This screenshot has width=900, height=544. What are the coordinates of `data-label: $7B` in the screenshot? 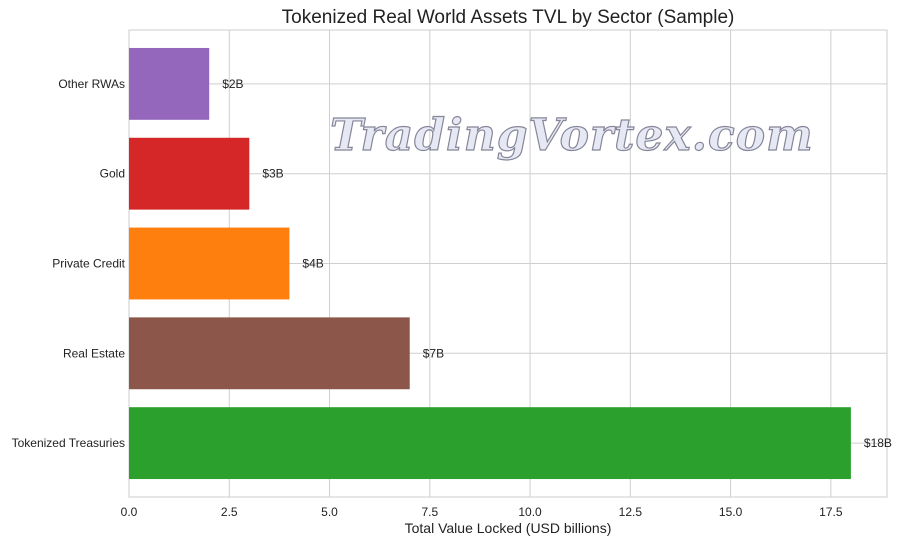 It's located at (433, 353).